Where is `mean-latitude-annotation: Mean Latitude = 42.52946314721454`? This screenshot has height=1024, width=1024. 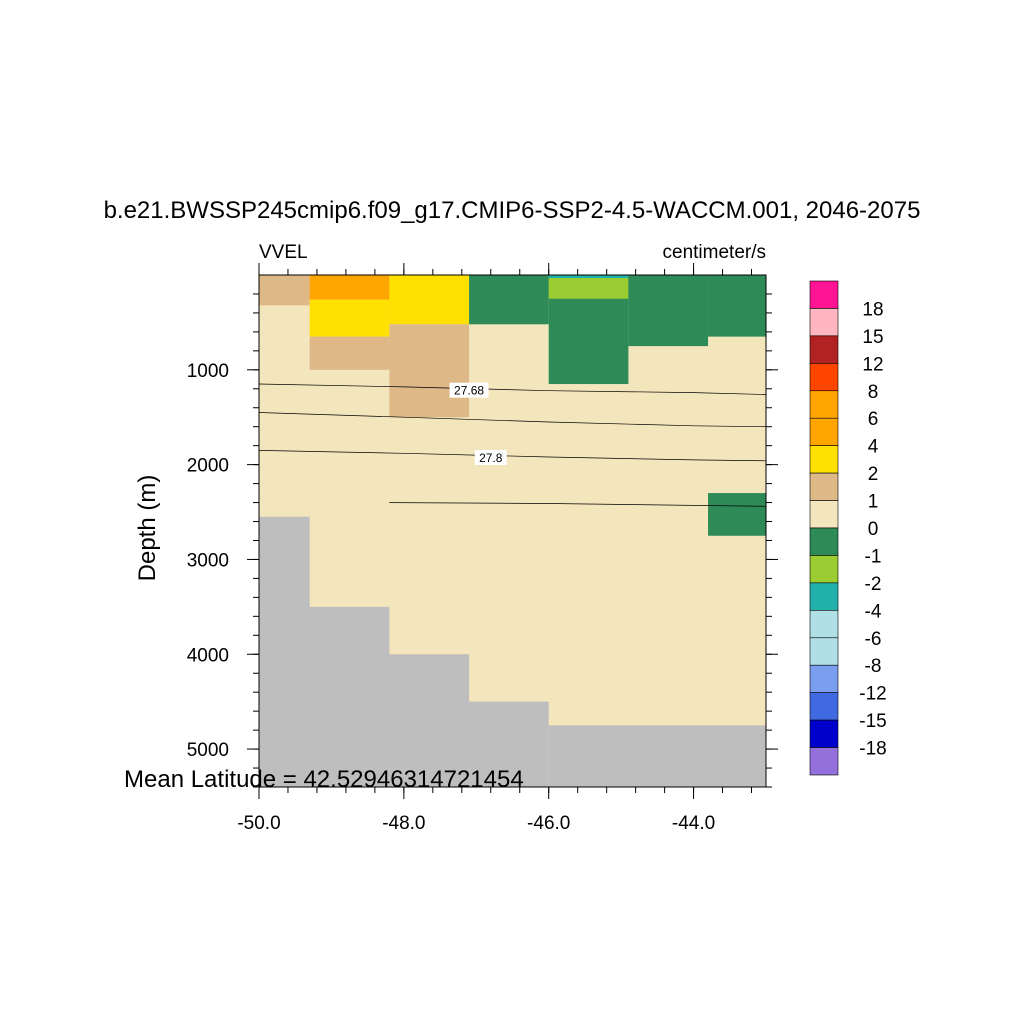
mean-latitude-annotation: Mean Latitude = 42.52946314721454 is located at coordinates (324, 779).